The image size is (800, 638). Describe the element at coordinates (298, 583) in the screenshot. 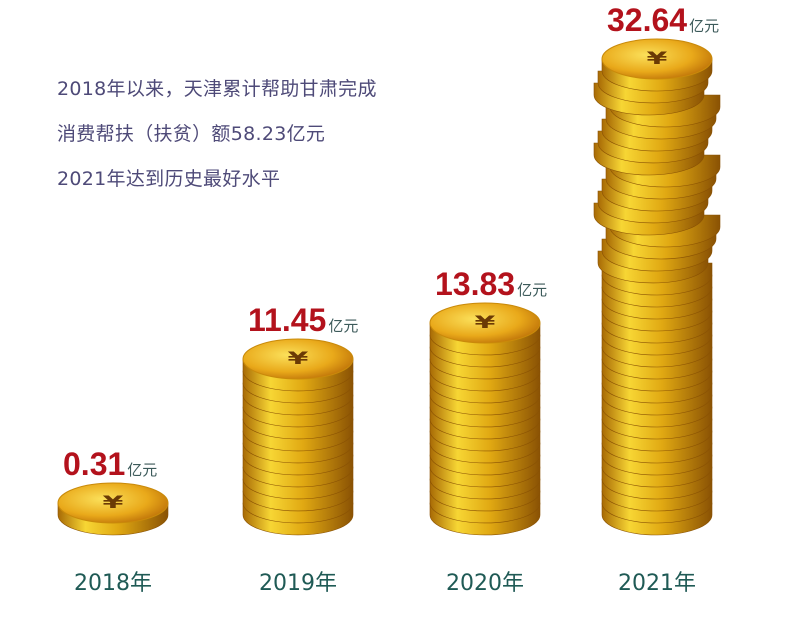

I see `year-label: 2019年` at that location.